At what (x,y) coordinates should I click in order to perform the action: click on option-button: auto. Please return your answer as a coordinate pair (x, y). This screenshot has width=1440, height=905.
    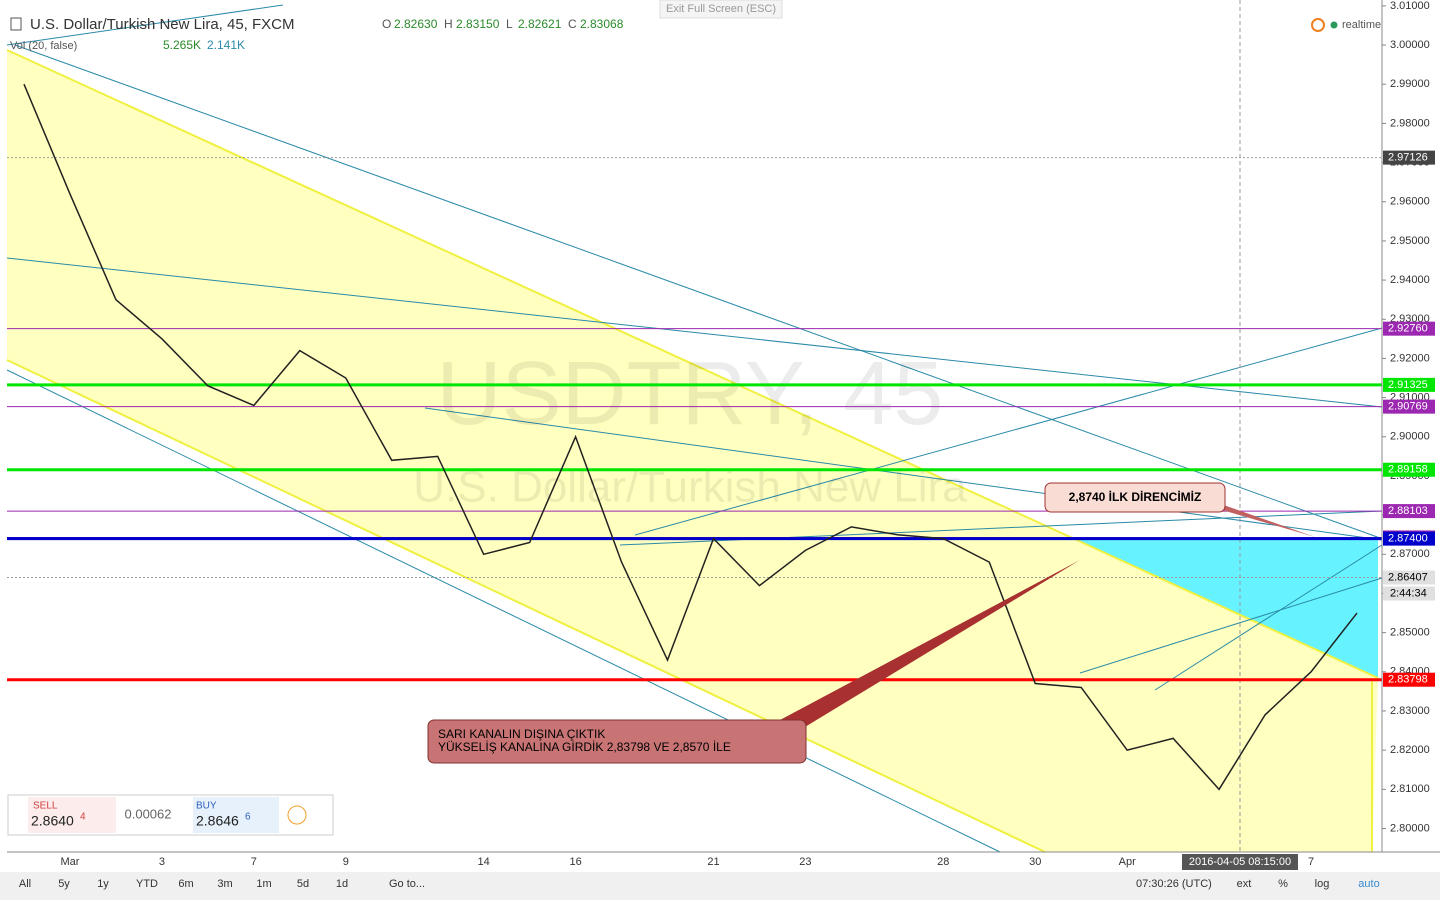
    Looking at the image, I should click on (1368, 884).